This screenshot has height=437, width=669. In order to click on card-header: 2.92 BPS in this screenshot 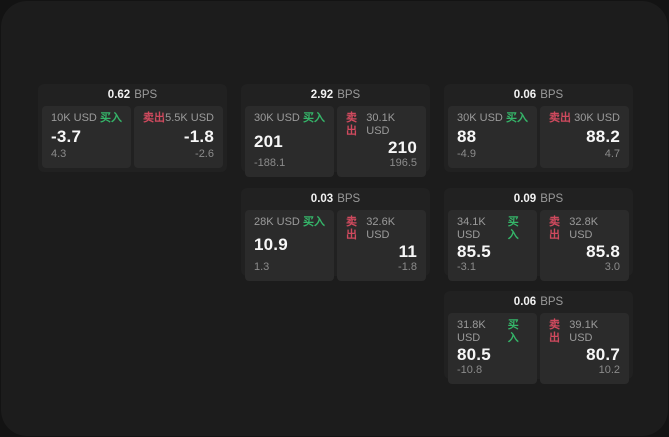, I will do `click(335, 95)`.